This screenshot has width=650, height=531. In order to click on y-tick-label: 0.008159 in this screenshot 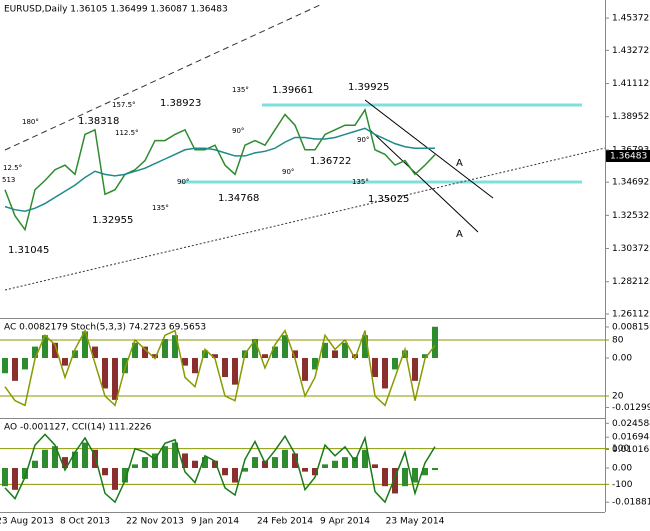, I will do `click(631, 327)`.